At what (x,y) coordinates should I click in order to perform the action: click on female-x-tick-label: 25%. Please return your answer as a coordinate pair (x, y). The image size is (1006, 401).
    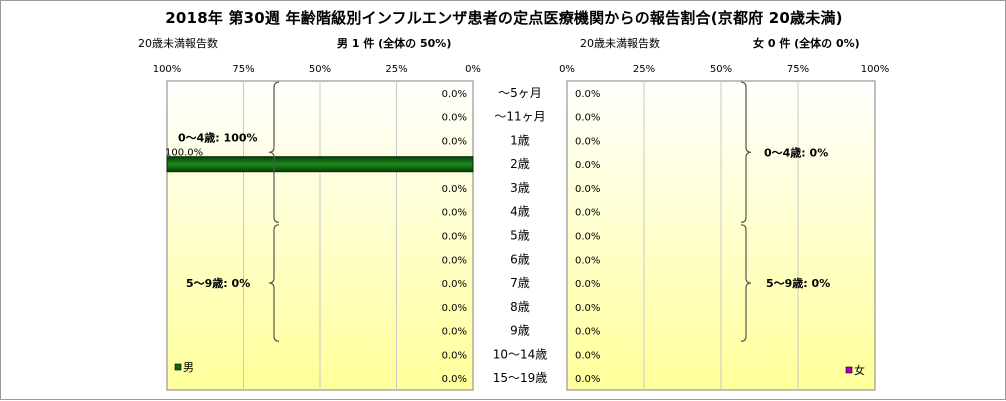
    Looking at the image, I should click on (644, 69).